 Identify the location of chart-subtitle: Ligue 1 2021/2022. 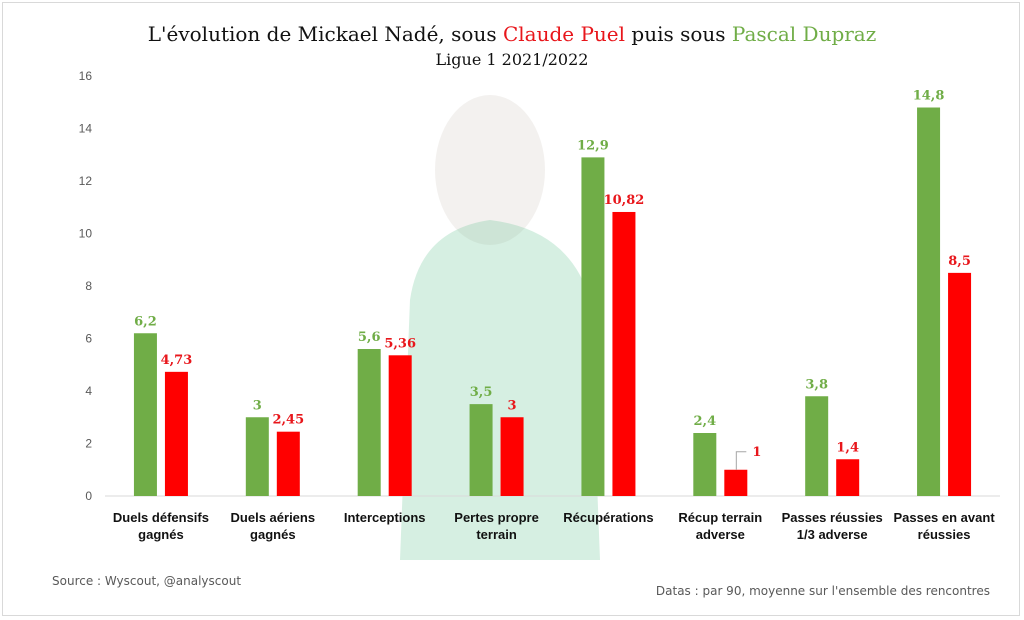
(512, 59).